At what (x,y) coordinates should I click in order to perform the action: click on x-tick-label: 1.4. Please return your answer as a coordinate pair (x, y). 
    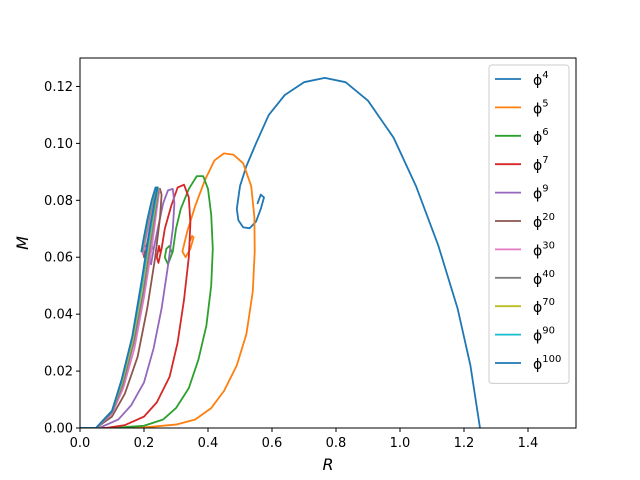
    Looking at the image, I should click on (528, 443).